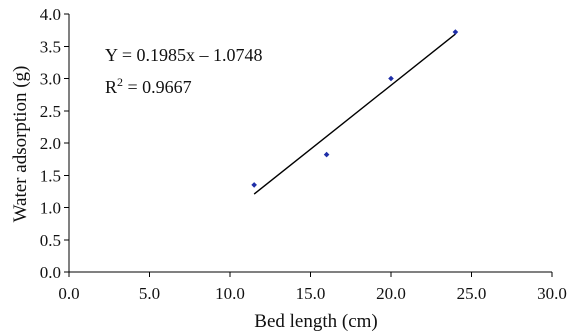  What do you see at coordinates (120, 82) in the screenshot?
I see `r-squared-exponent: 2` at bounding box center [120, 82].